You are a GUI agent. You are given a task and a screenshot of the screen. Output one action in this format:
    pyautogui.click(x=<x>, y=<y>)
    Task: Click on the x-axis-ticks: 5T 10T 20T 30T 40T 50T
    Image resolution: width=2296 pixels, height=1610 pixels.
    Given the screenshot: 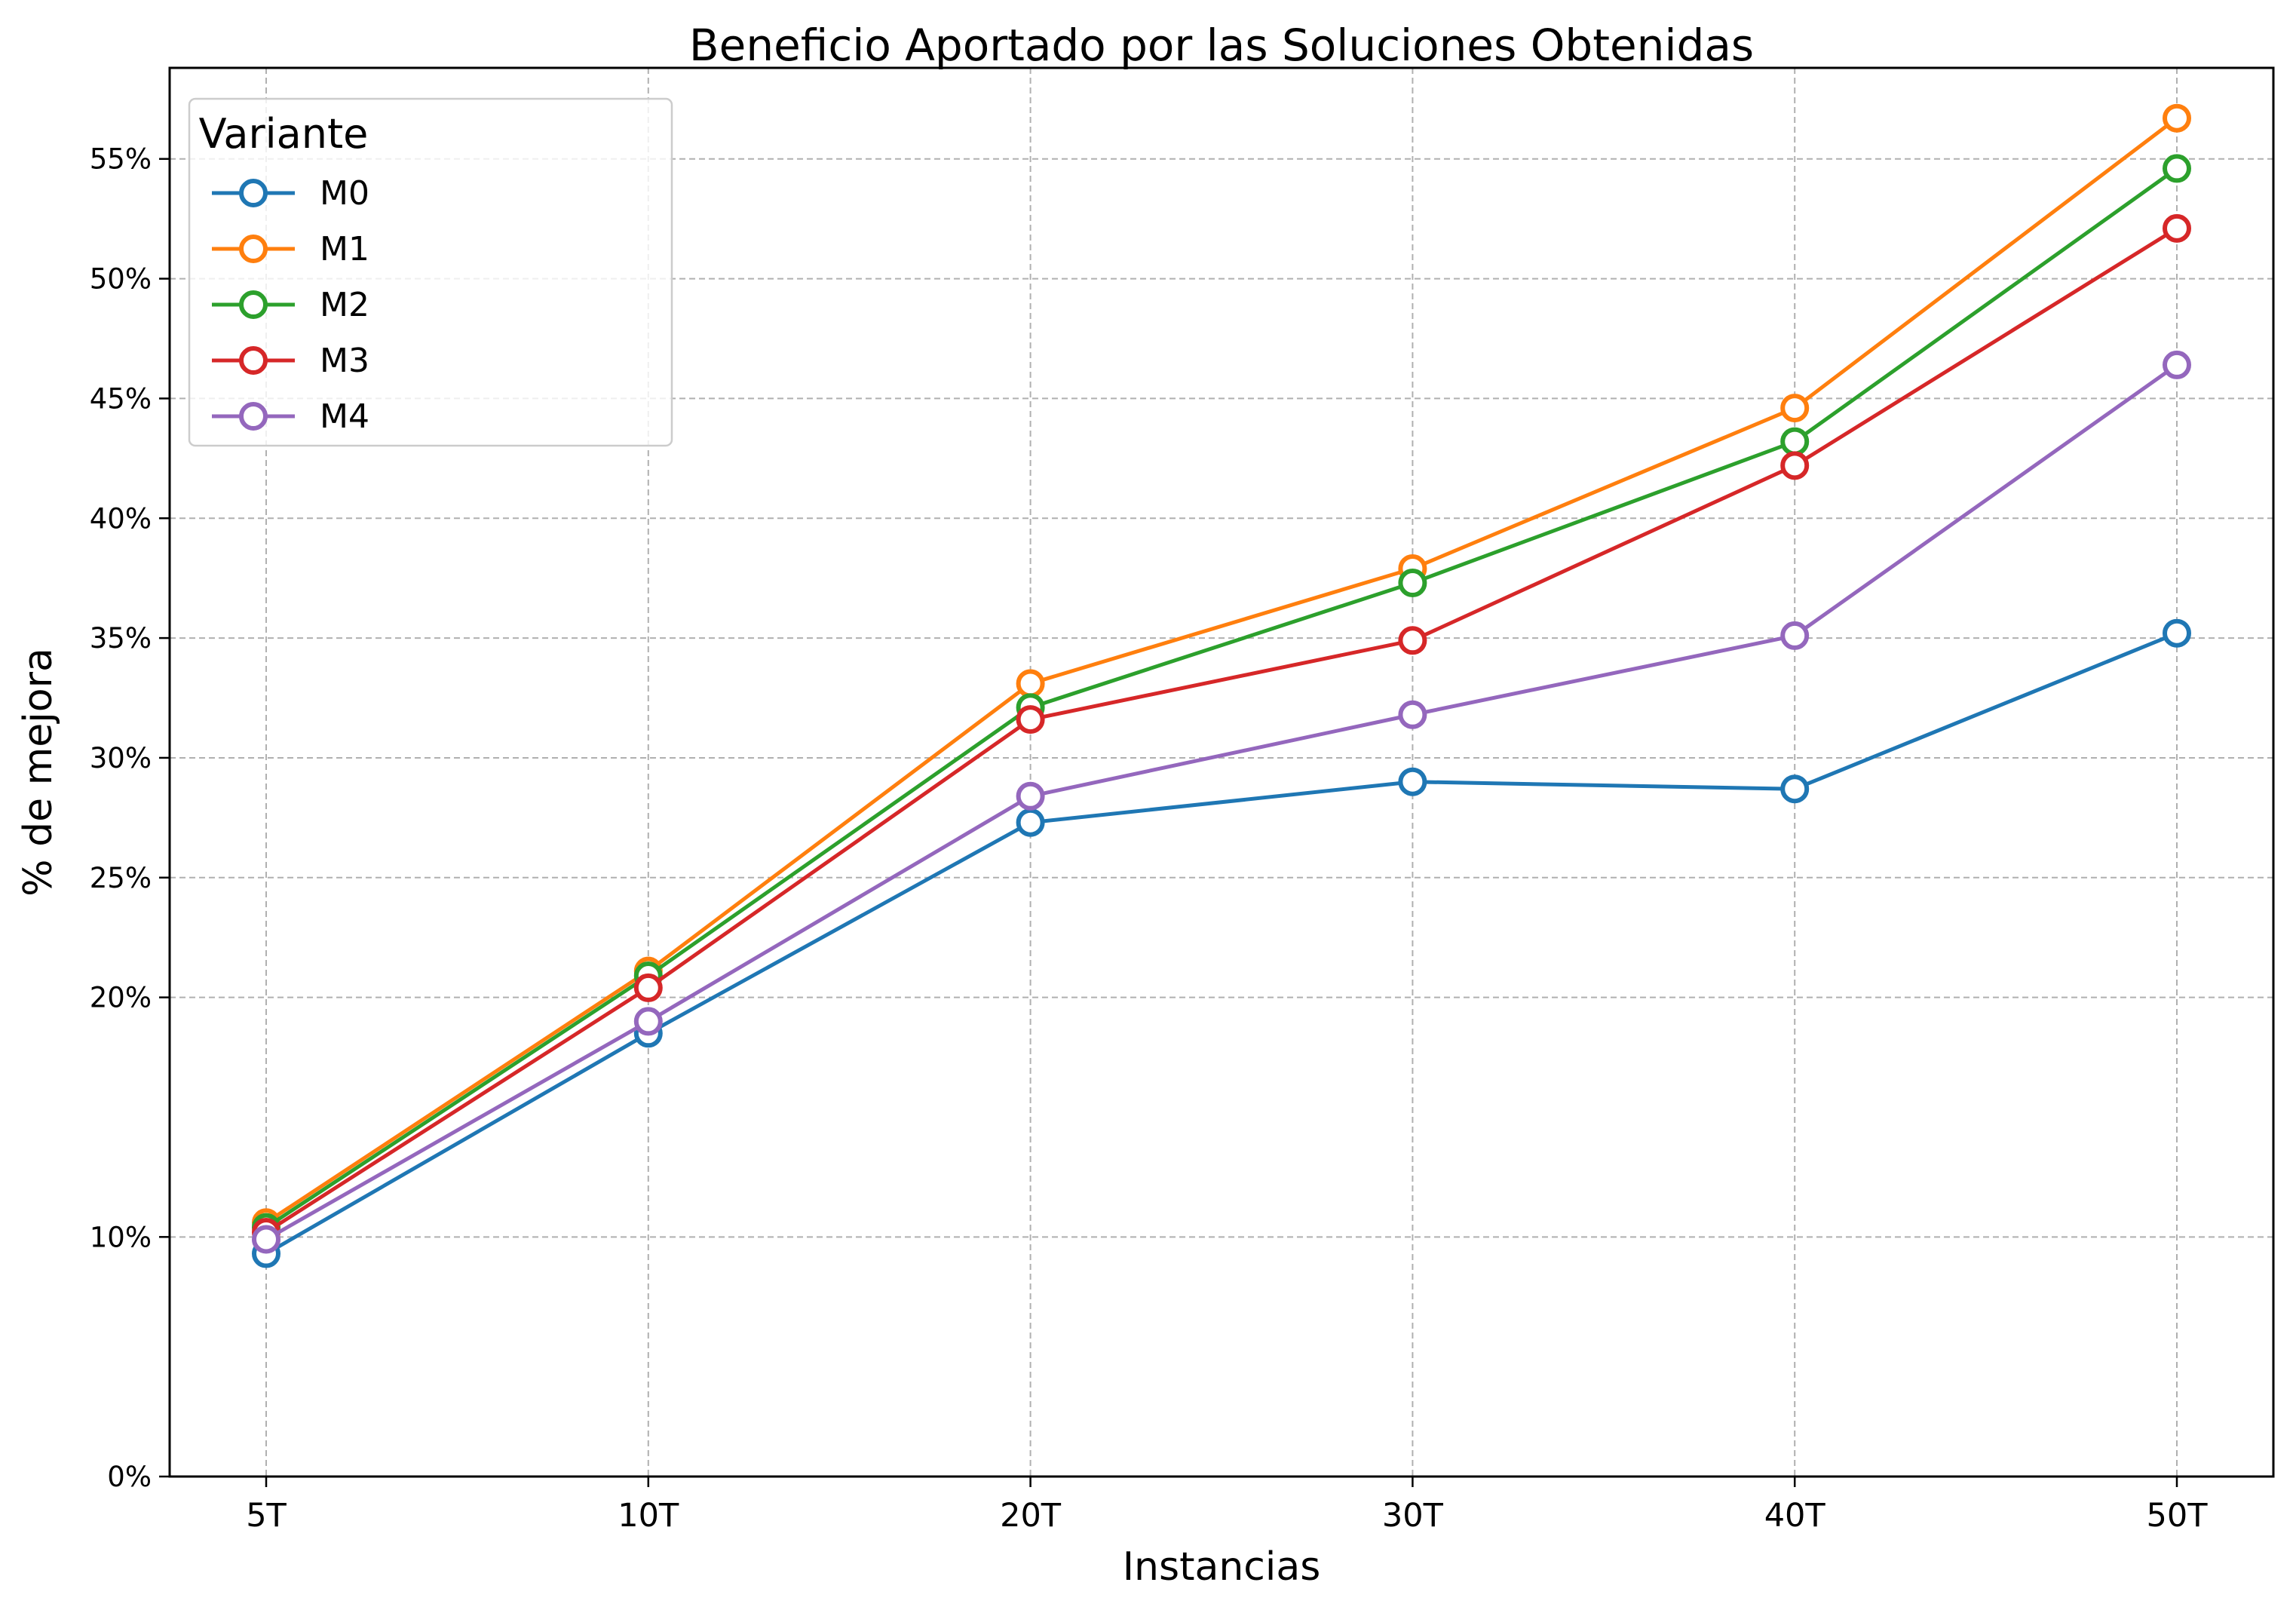 What is the action you would take?
    pyautogui.click(x=1227, y=1506)
    